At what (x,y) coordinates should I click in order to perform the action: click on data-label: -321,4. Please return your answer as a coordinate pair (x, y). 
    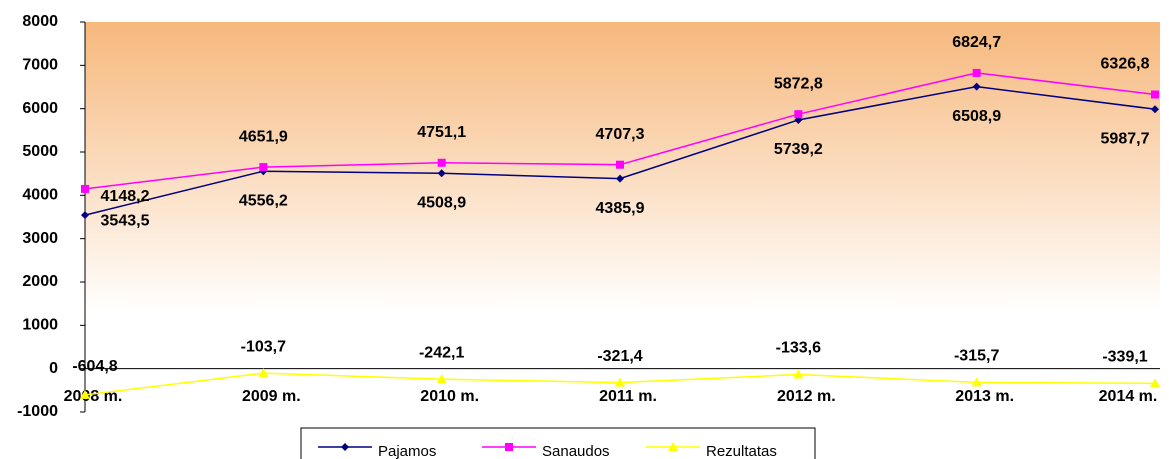
    Looking at the image, I should click on (619, 356).